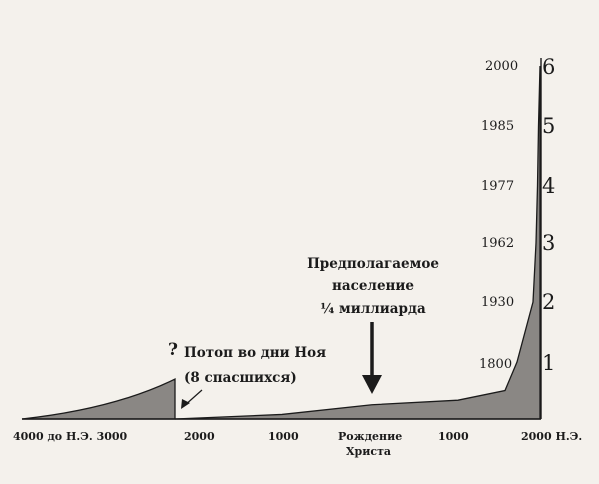 The height and width of the screenshot is (484, 599). I want to click on flood-annotation-line1: Потоп во дни Ноя, so click(255, 353).